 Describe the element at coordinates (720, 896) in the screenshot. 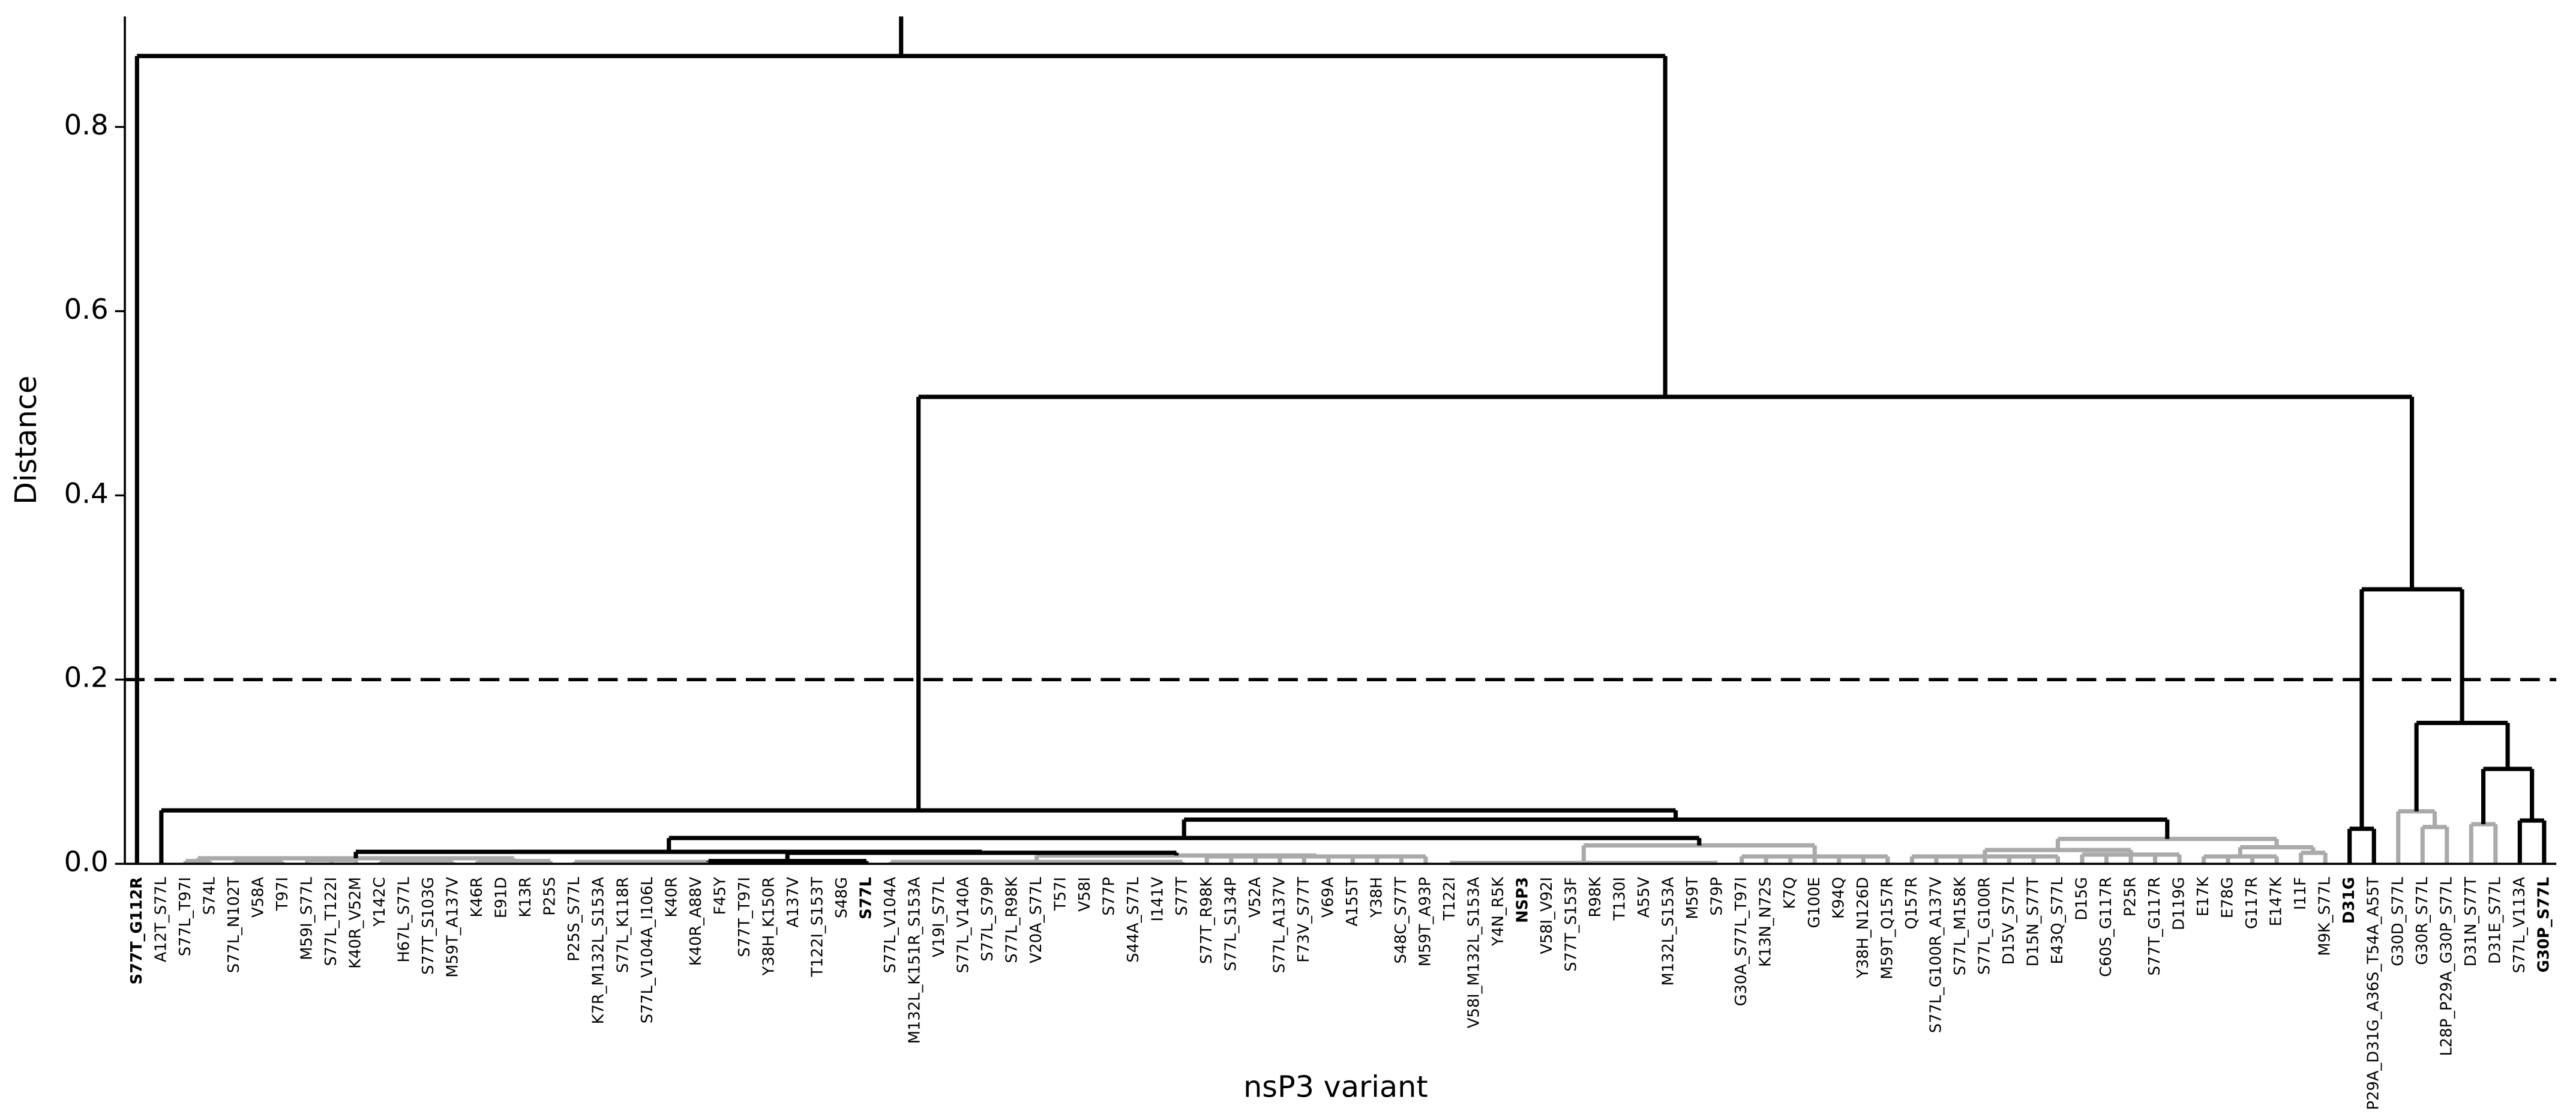

I see `leaf-label: F45Y` at that location.